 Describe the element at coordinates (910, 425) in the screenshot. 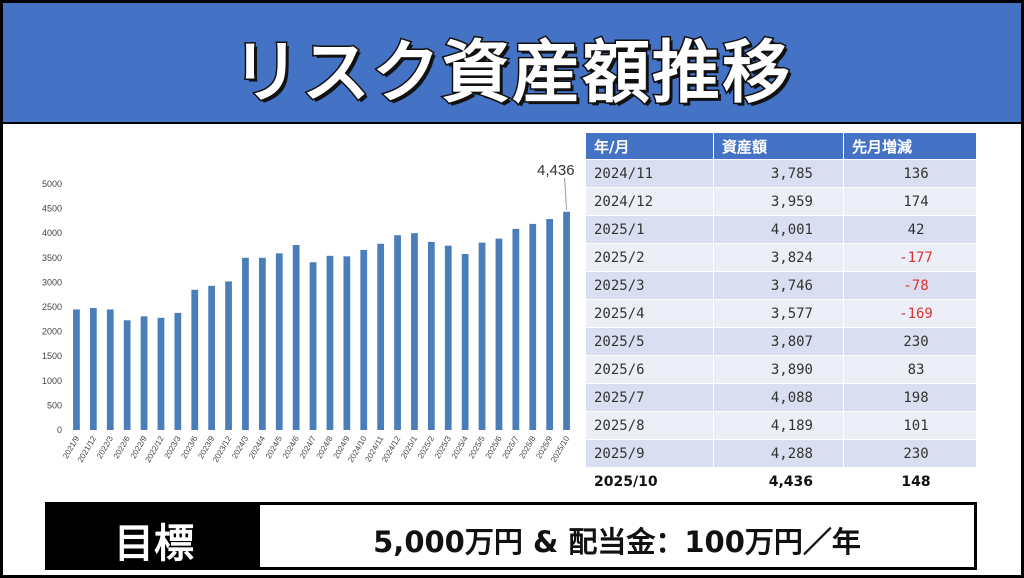

I see `cell-delta: 101` at that location.